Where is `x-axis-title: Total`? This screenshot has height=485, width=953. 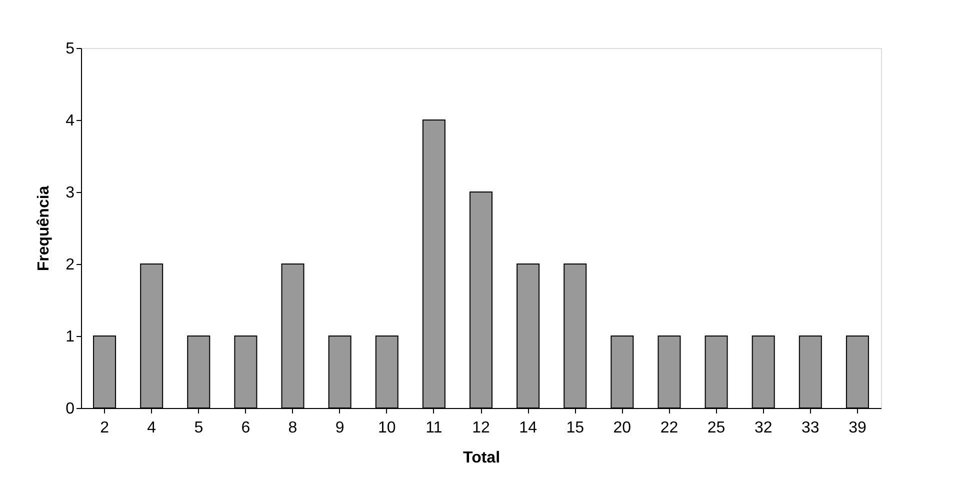
x-axis-title: Total is located at coordinates (481, 458).